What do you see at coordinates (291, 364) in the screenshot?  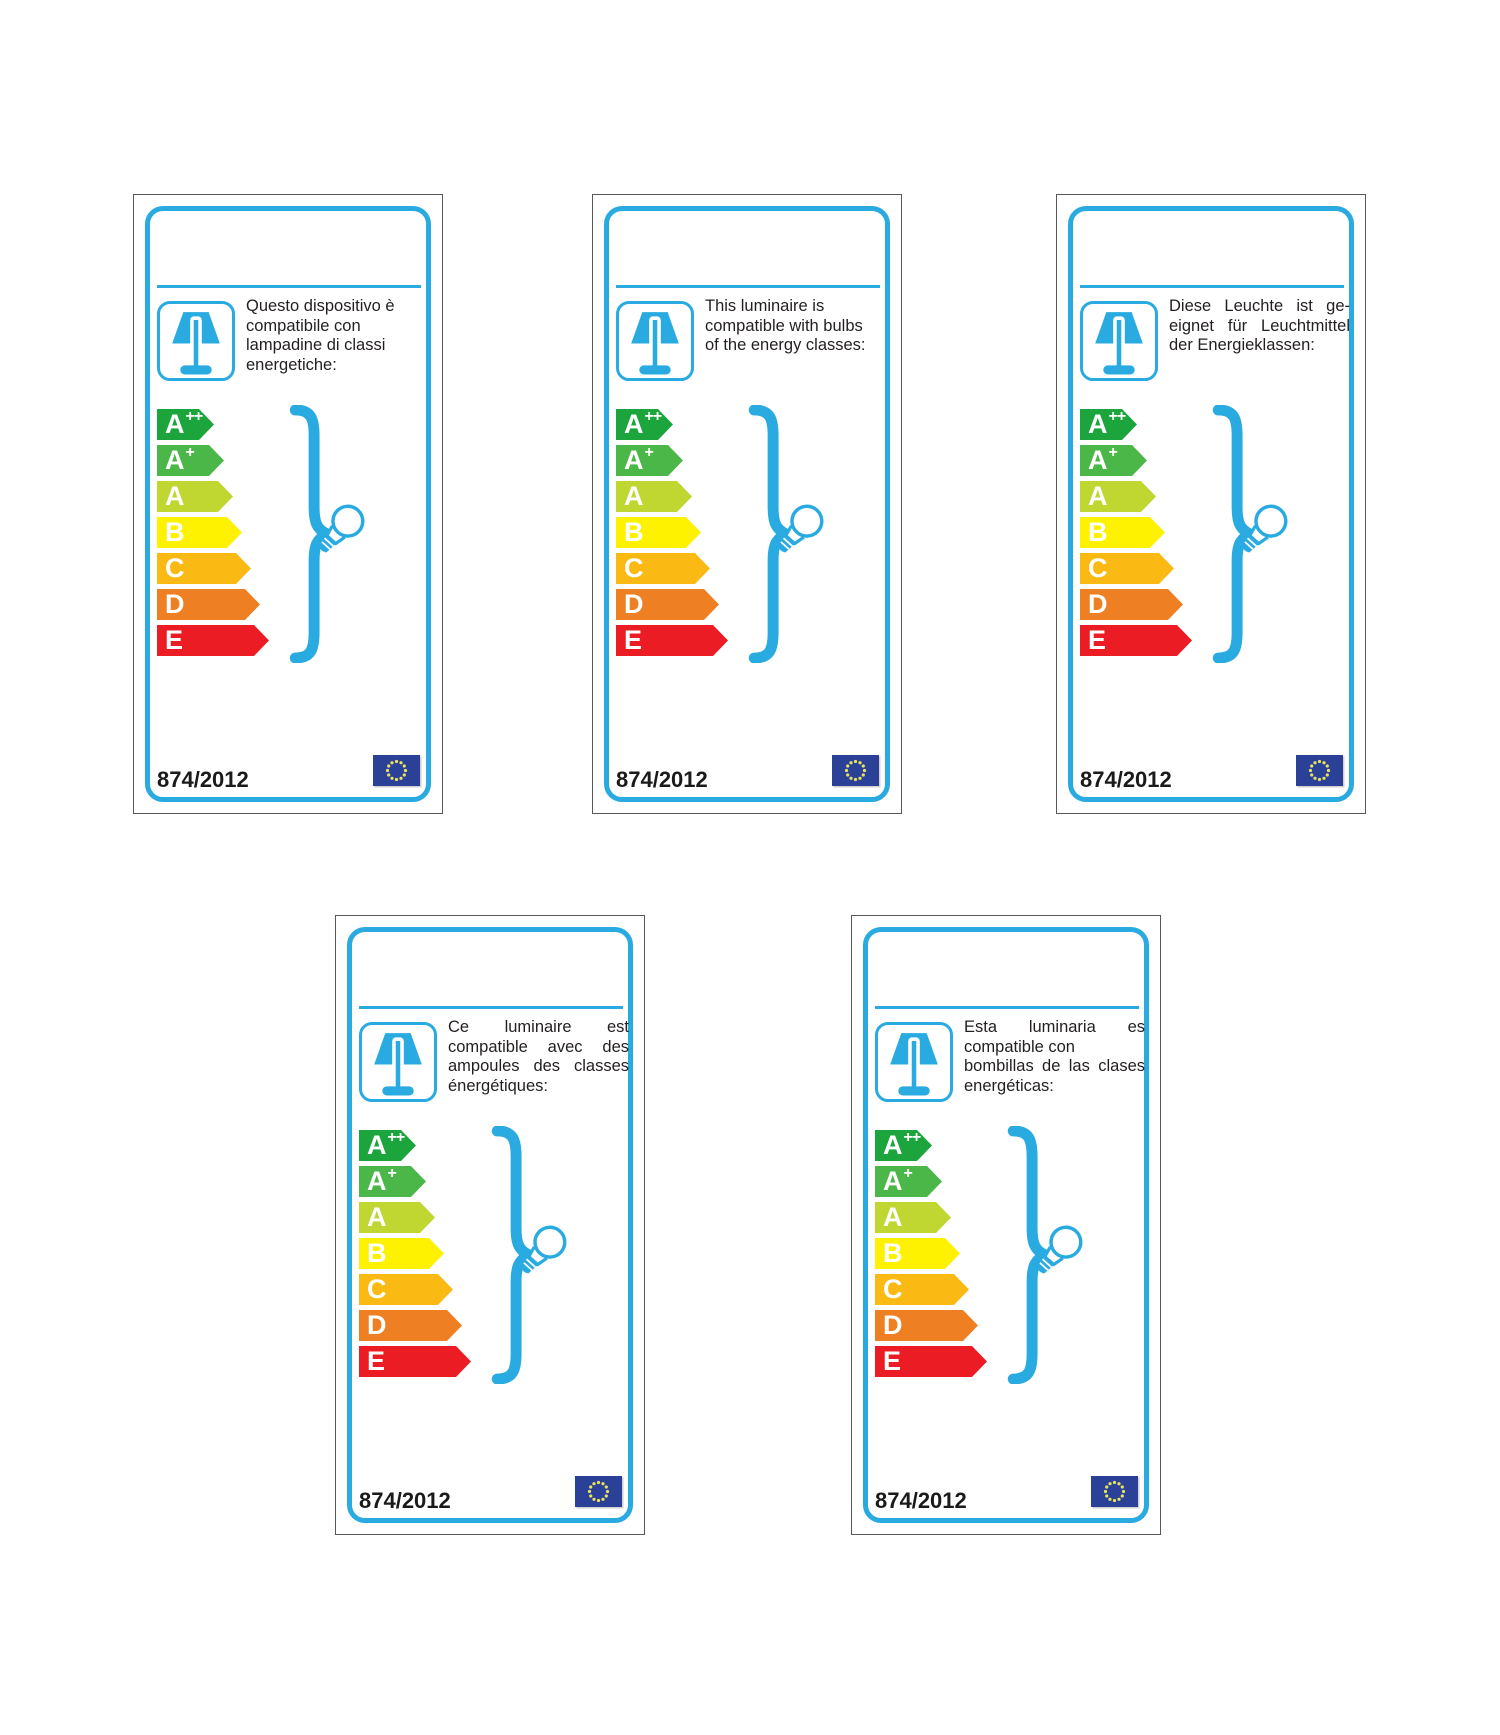 I see `compatibility-text-line: energetiche:` at bounding box center [291, 364].